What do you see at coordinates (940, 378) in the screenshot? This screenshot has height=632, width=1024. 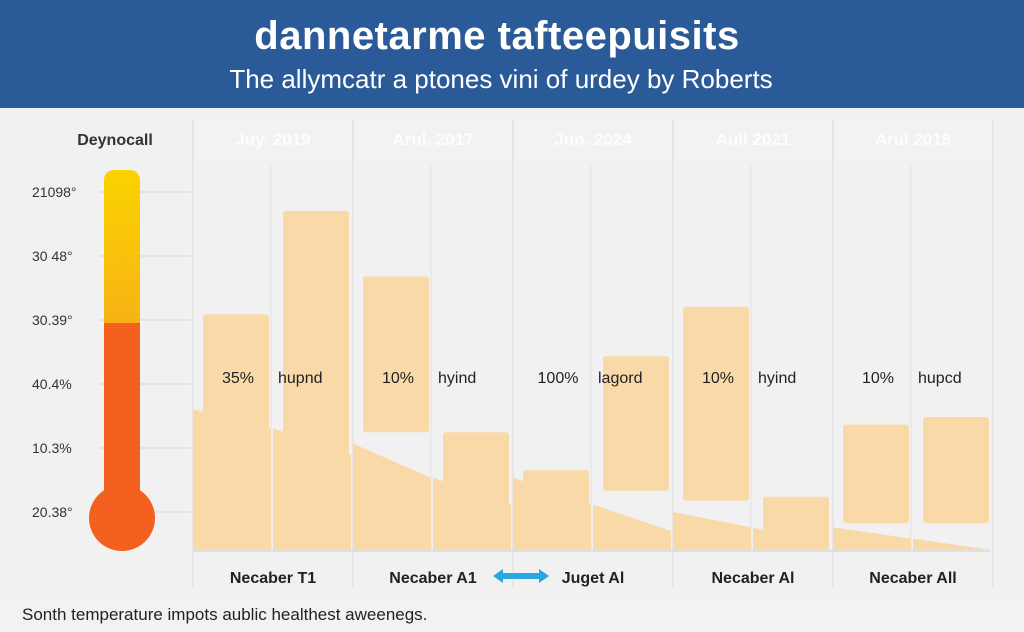 I see `legend-label: hupcd` at bounding box center [940, 378].